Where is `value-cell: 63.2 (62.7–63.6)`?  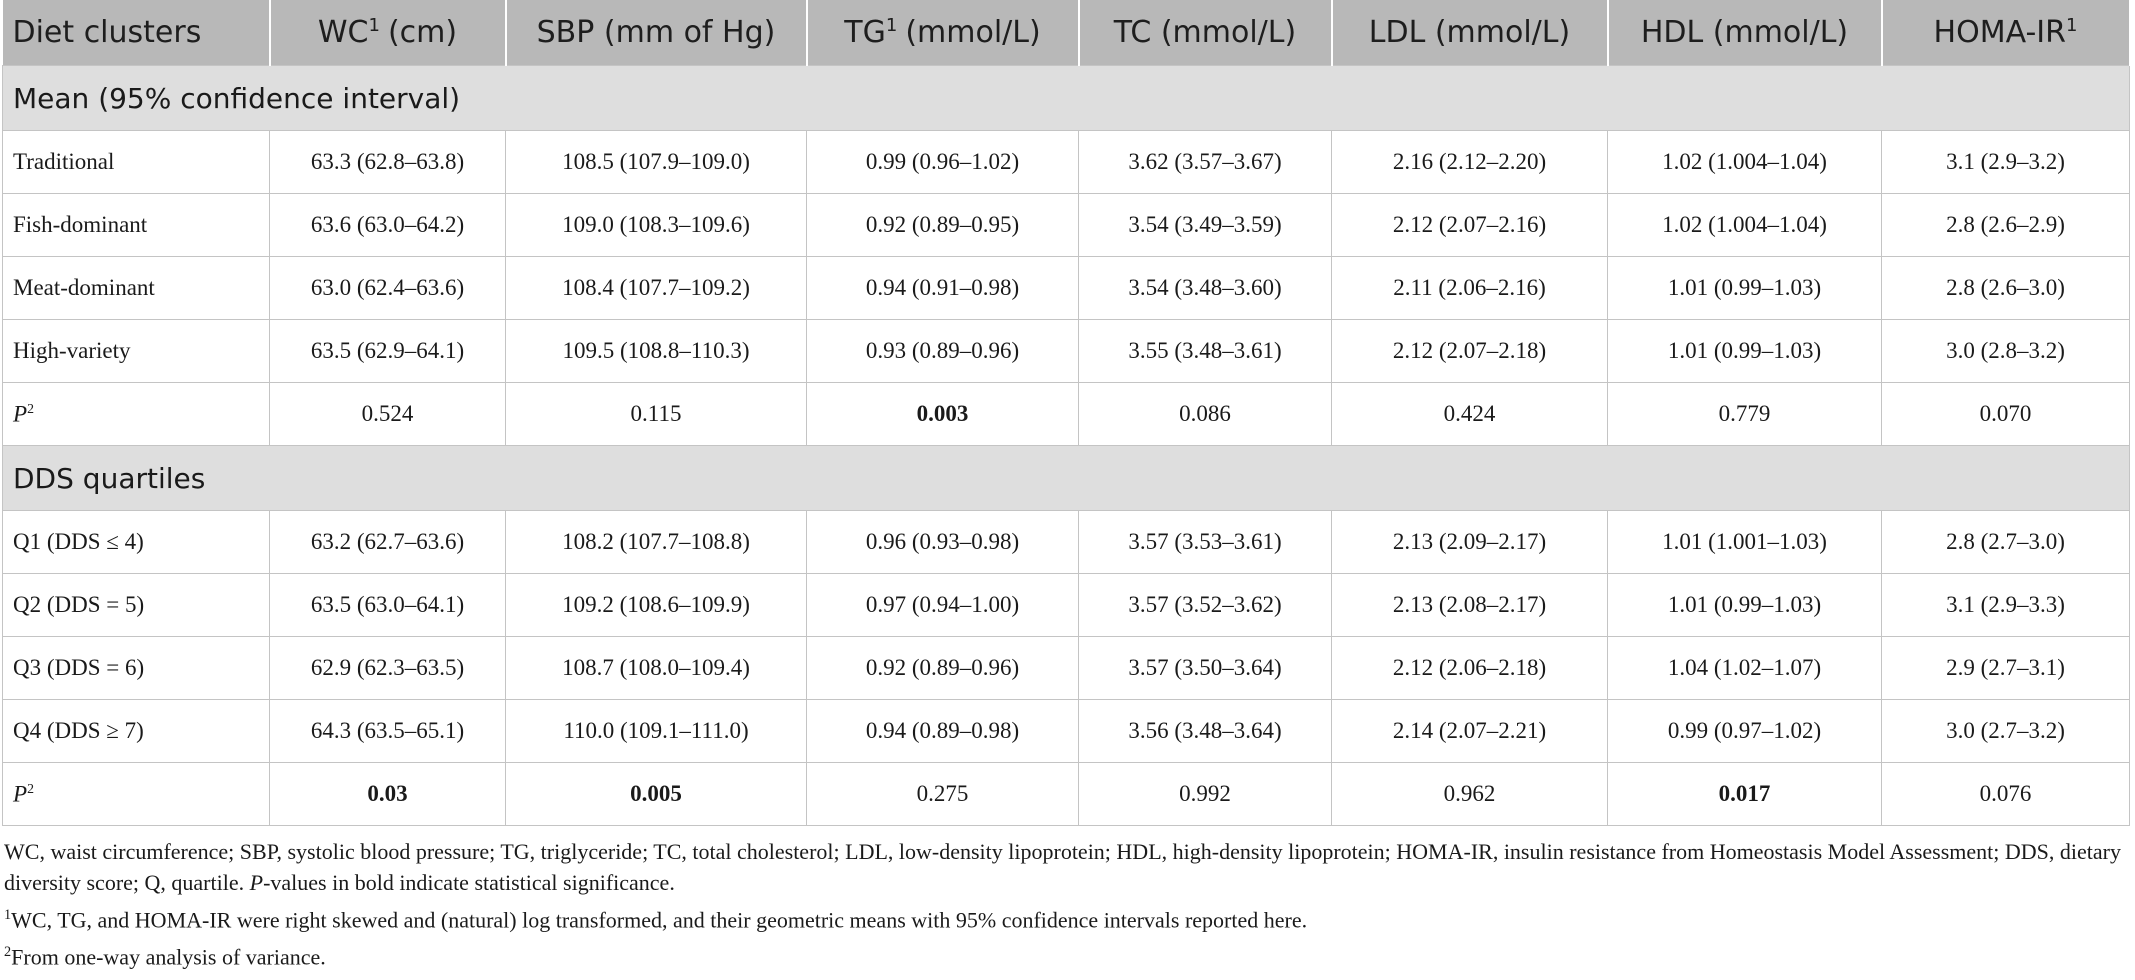
value-cell: 63.2 (62.7–63.6) is located at coordinates (387, 542).